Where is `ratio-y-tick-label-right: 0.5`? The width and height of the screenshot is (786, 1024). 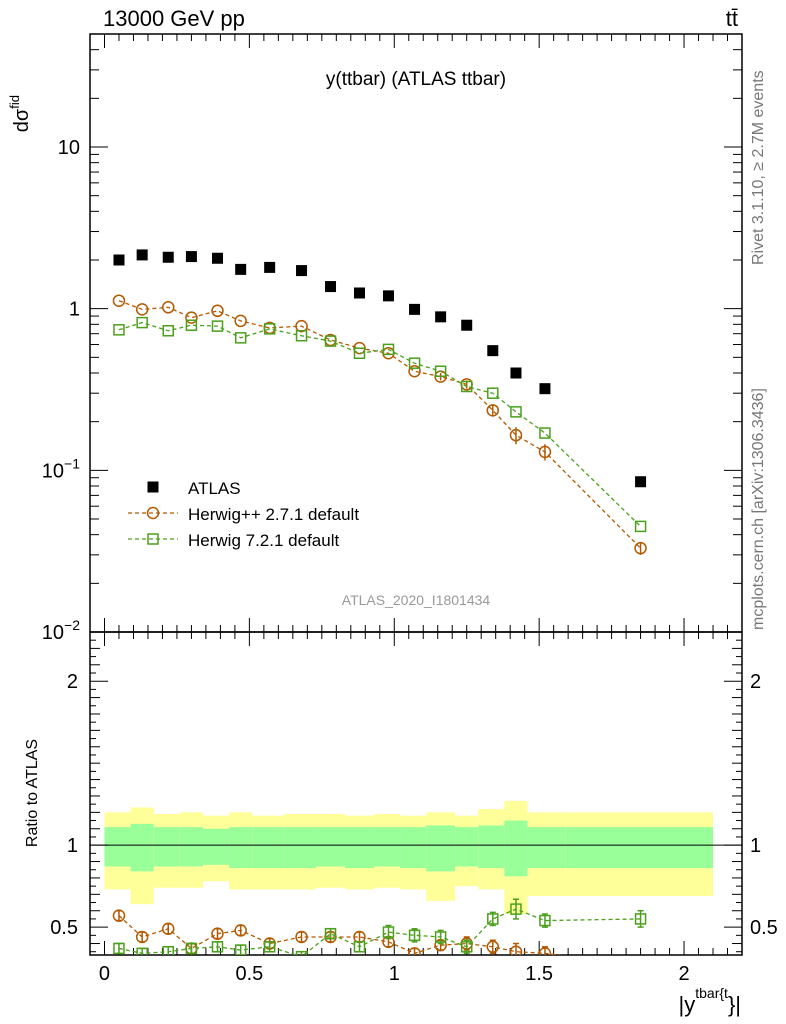 ratio-y-tick-label-right: 0.5 is located at coordinates (764, 928).